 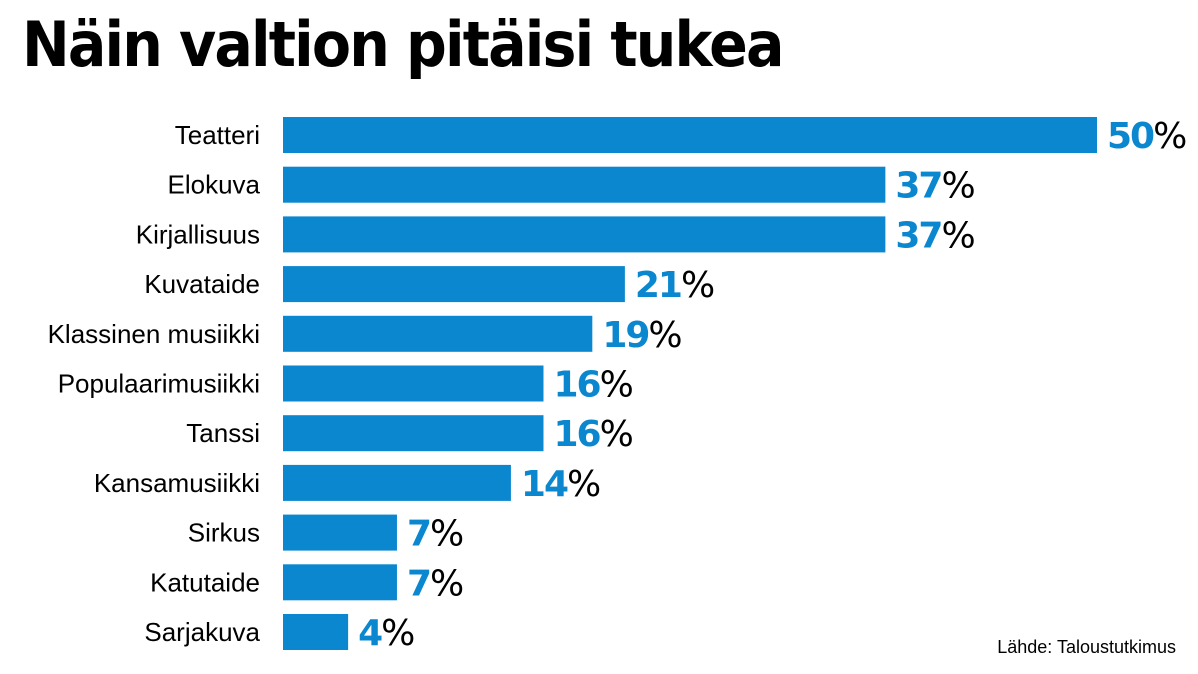 I want to click on value-label-sirkus: 7%, so click(x=435, y=534).